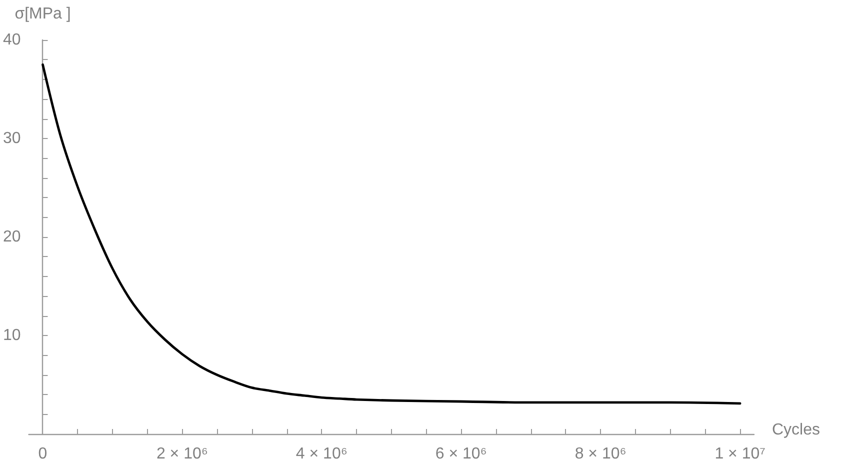 The height and width of the screenshot is (468, 863). Describe the element at coordinates (796, 430) in the screenshot. I see `x-axis-title: Cycles` at that location.